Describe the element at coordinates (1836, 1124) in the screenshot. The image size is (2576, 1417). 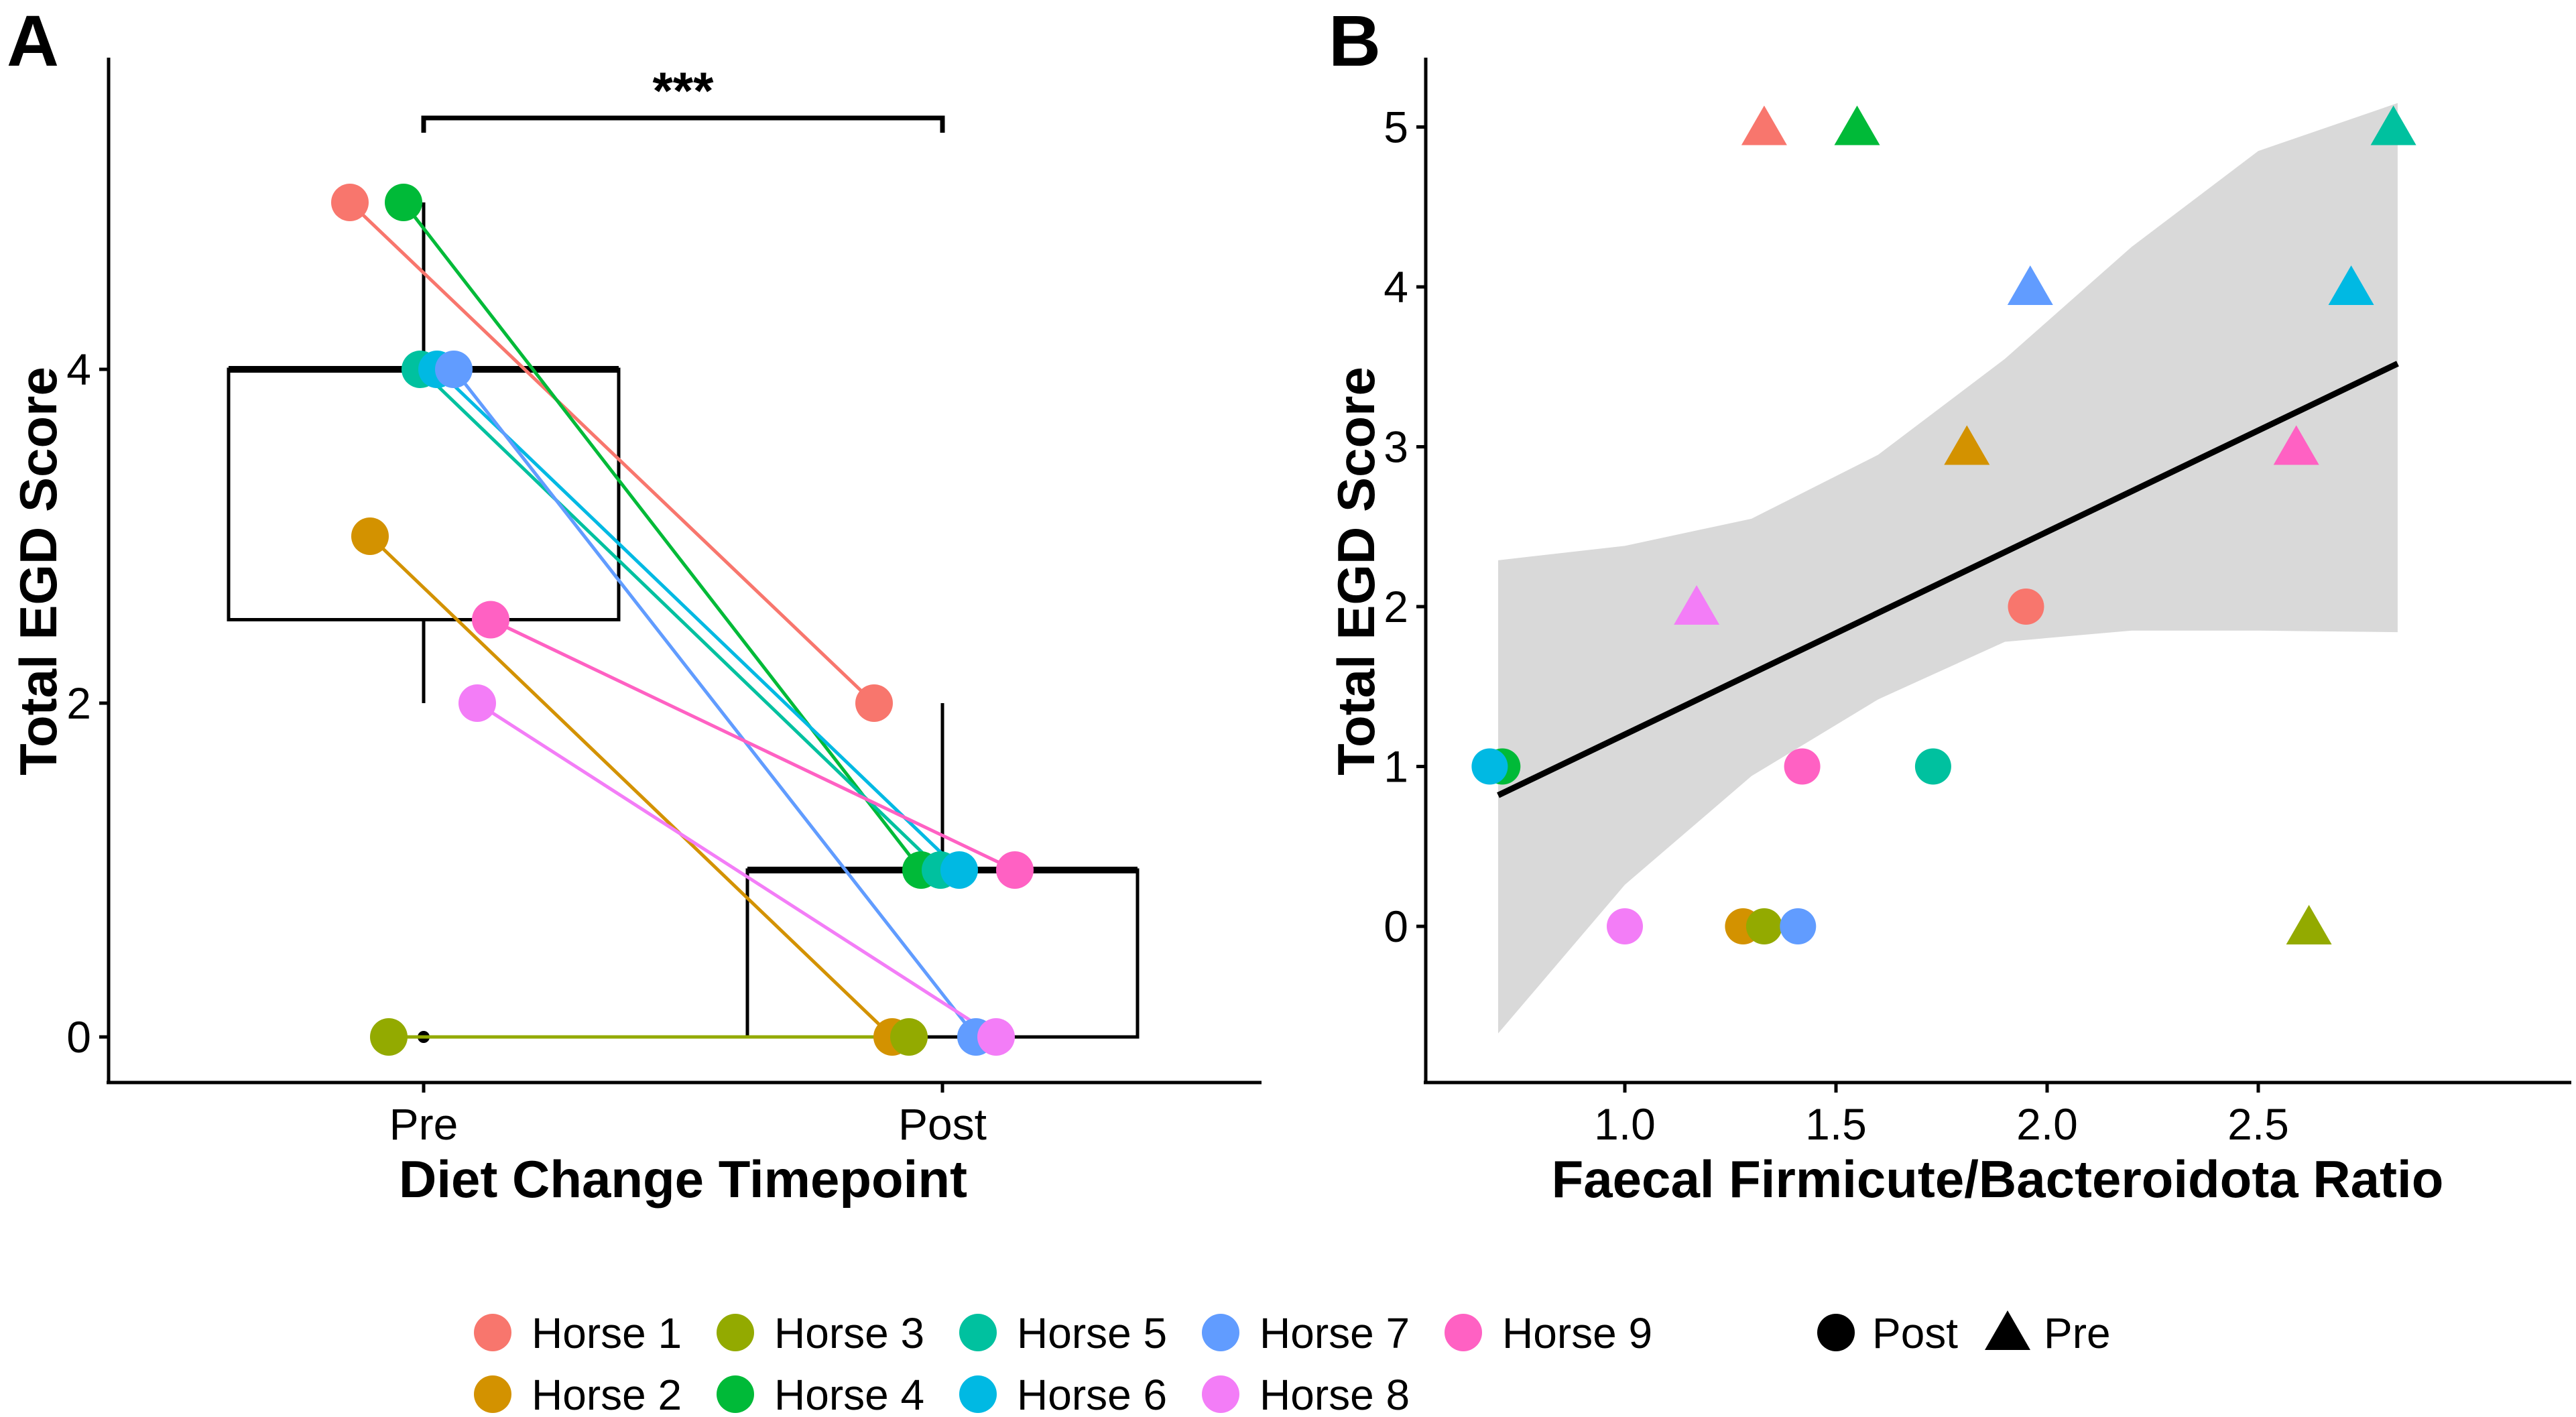
I see `x-tick-label: 1.5` at that location.